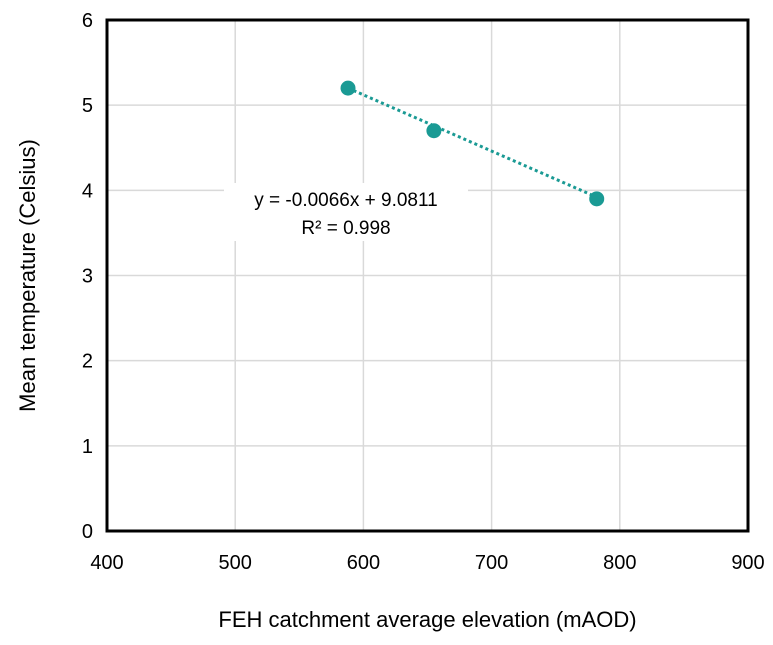 The width and height of the screenshot is (773, 645). I want to click on y-axis-title: Mean temperature (Celsius), so click(27, 275).